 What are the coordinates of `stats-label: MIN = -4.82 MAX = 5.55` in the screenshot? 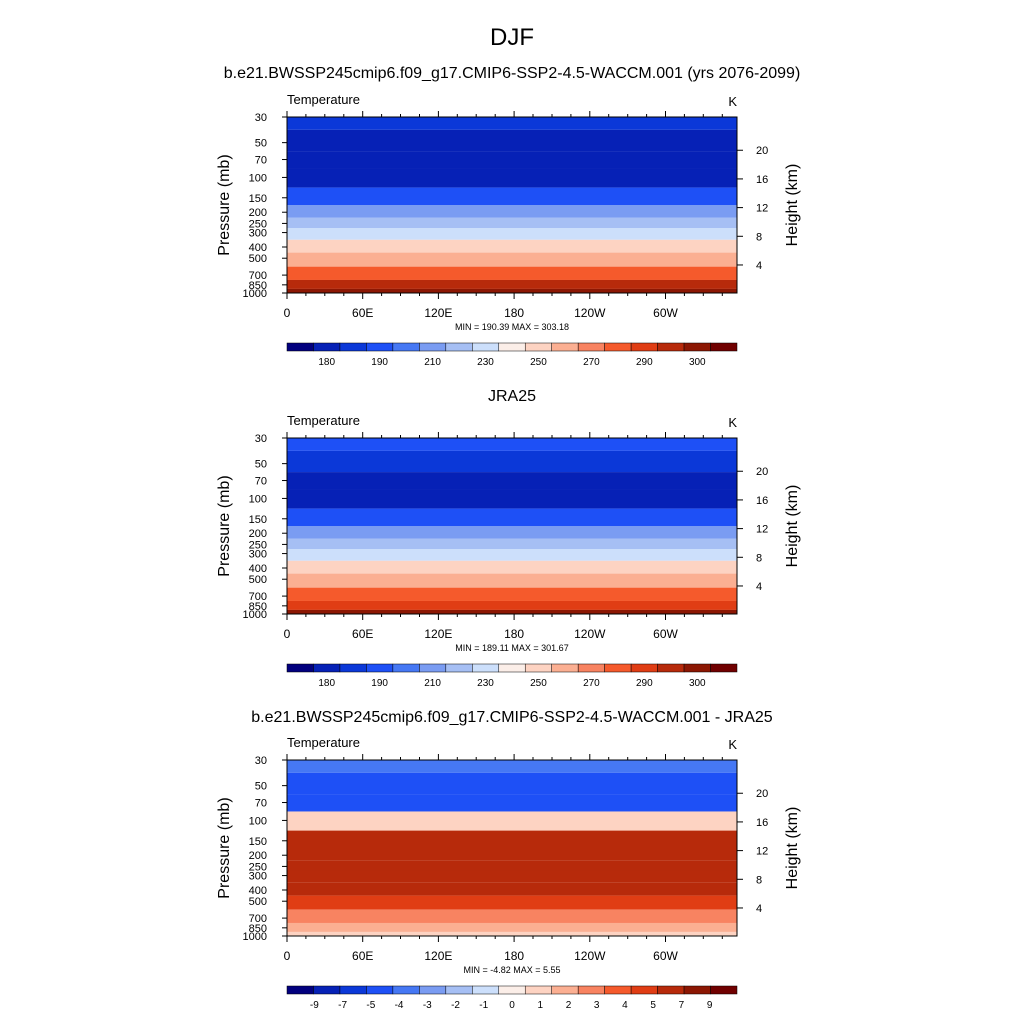 It's located at (511, 970).